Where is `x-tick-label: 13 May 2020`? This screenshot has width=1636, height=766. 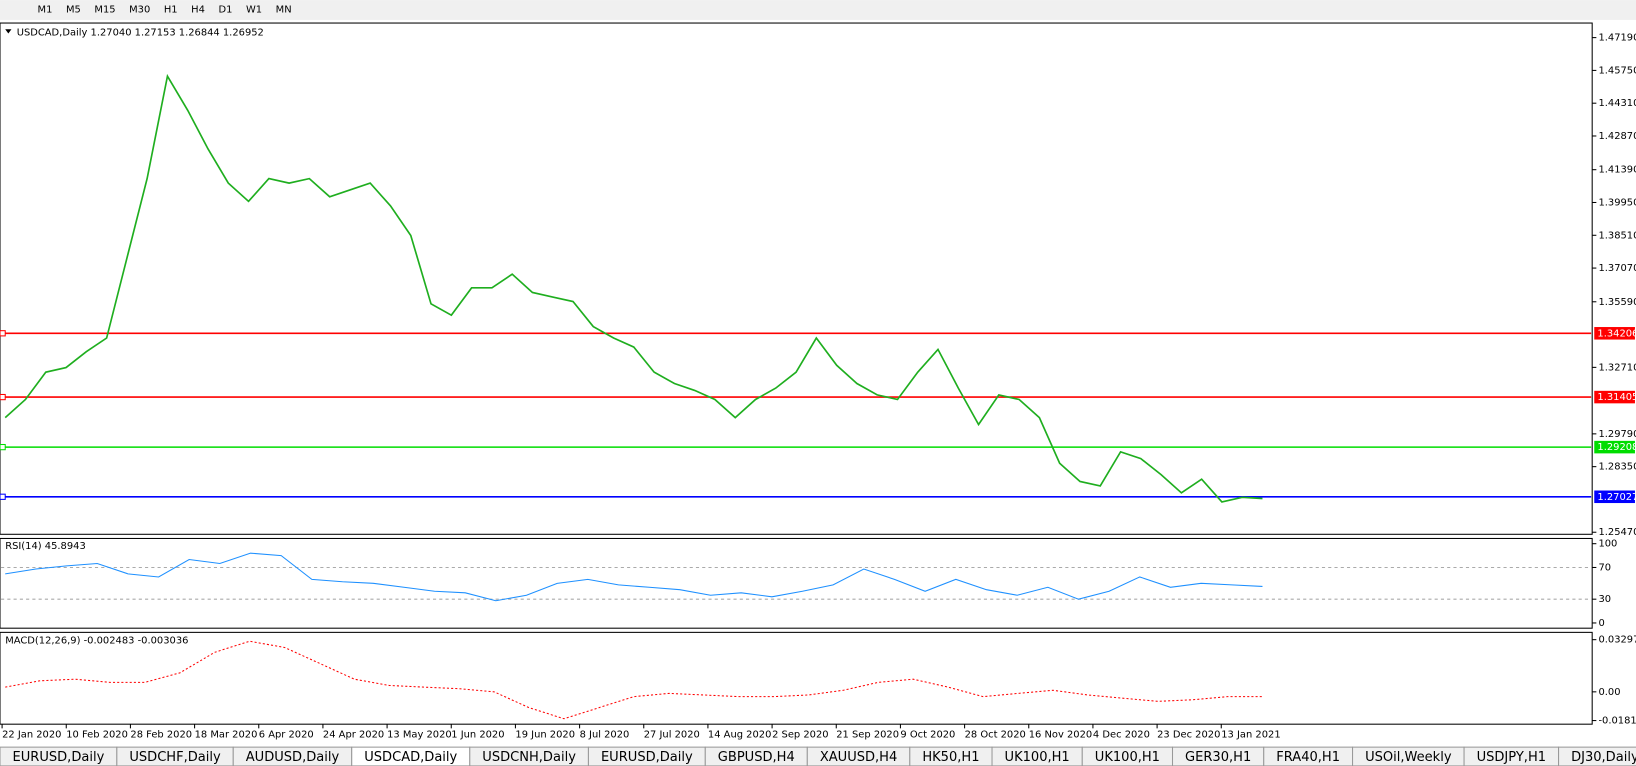 x-tick-label: 13 May 2020 is located at coordinates (419, 735).